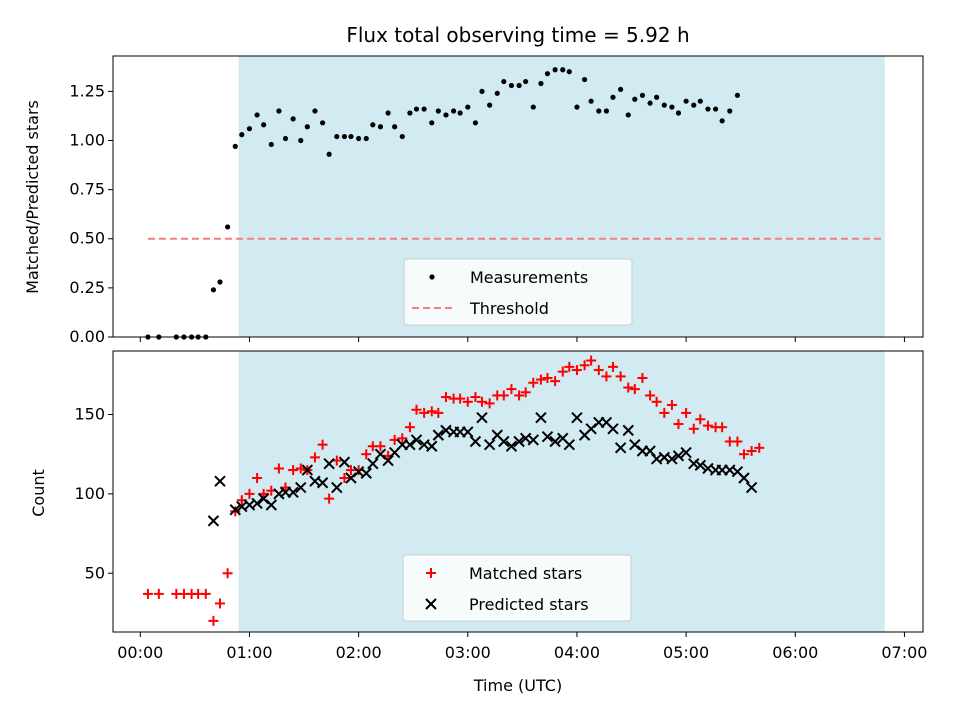 Image resolution: width=960 pixels, height=720 pixels. What do you see at coordinates (32, 197) in the screenshot?
I see `y-axis-label-top: Matched/Predicted stars` at bounding box center [32, 197].